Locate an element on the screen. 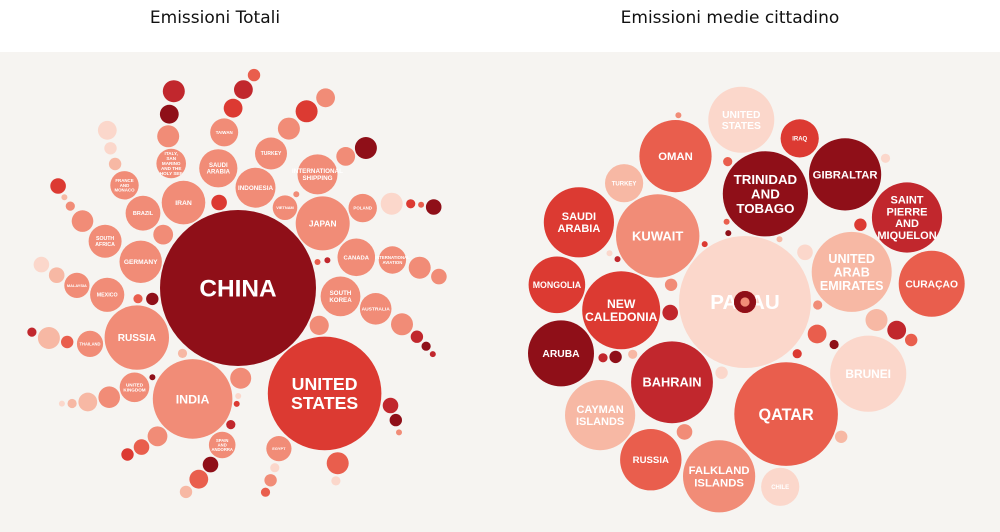  per-capita-bubble-cura-ao is located at coordinates (931, 283).